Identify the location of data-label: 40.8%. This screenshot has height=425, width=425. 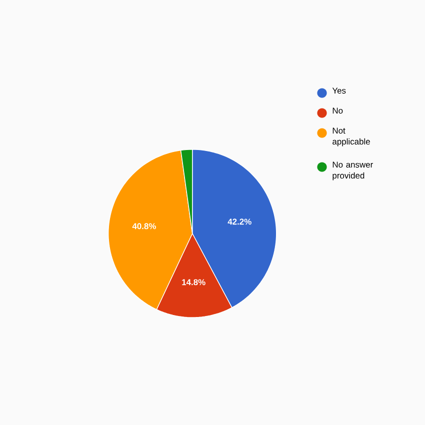
(144, 226).